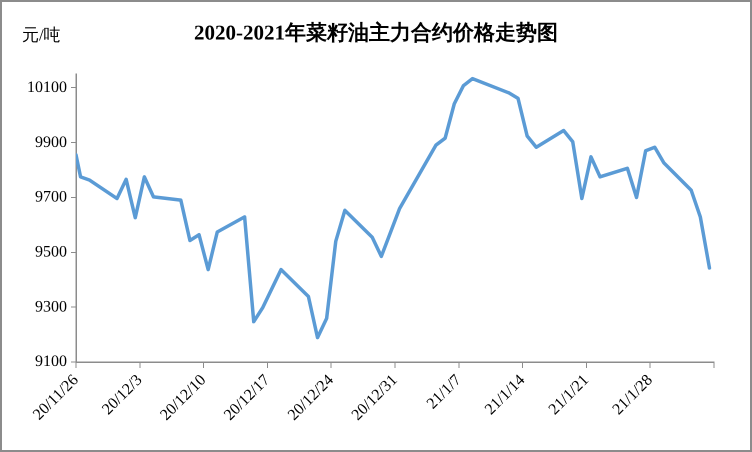 Image resolution: width=752 pixels, height=452 pixels. I want to click on y-tick-label: 9300, so click(51, 307).